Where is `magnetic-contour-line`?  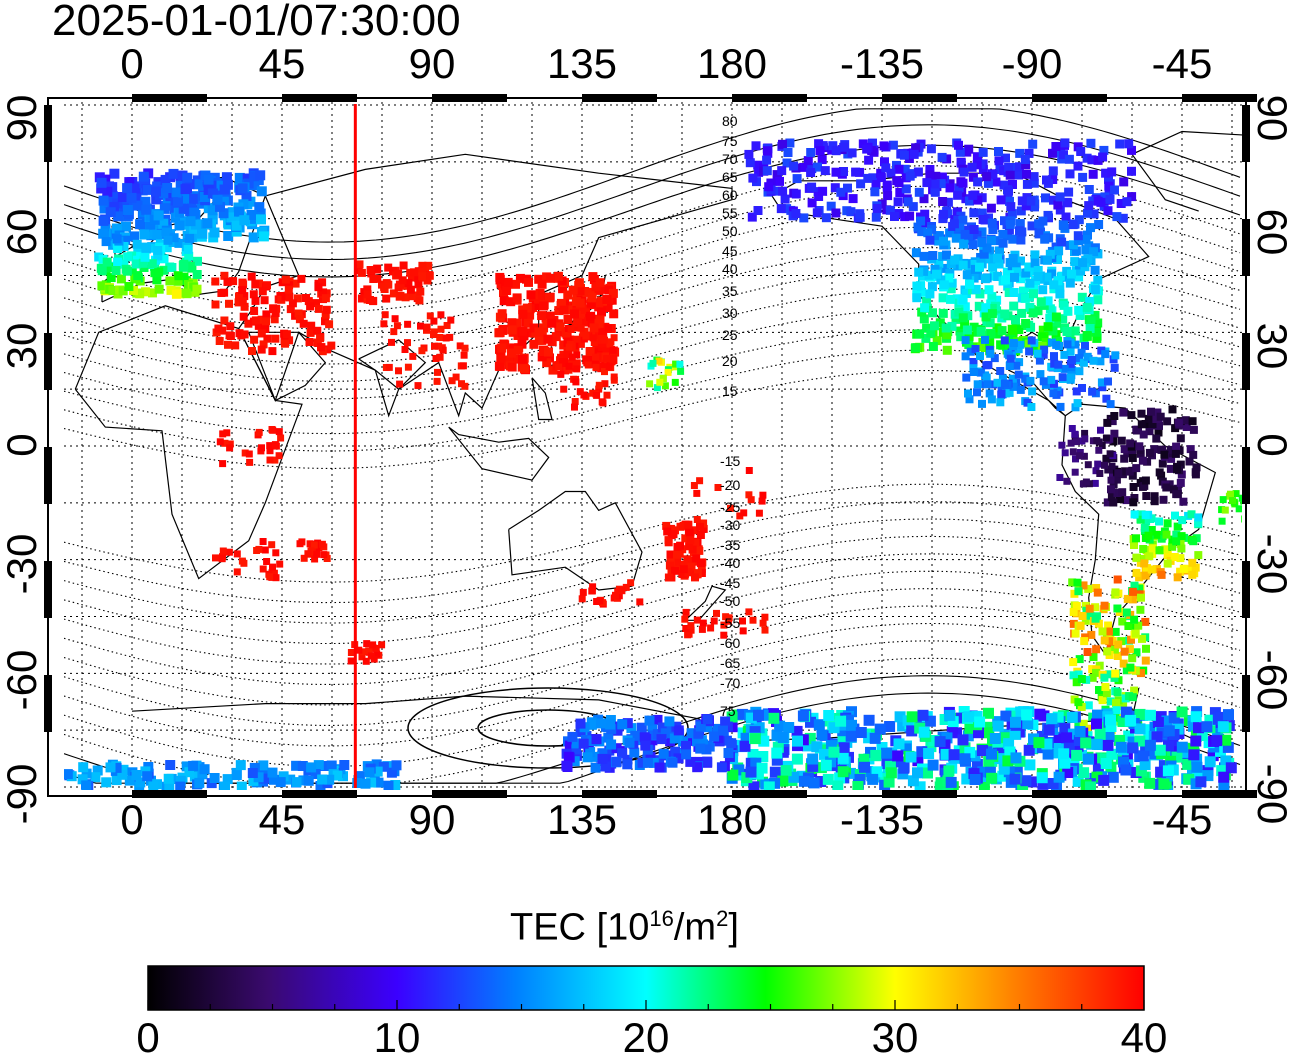 magnetic-contour-line is located at coordinates (652, 590).